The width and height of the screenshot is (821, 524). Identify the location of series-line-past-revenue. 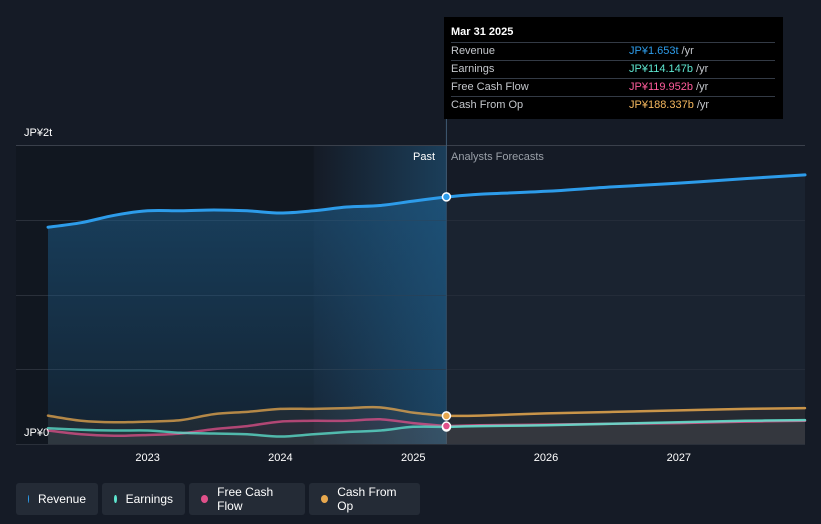
(247, 212).